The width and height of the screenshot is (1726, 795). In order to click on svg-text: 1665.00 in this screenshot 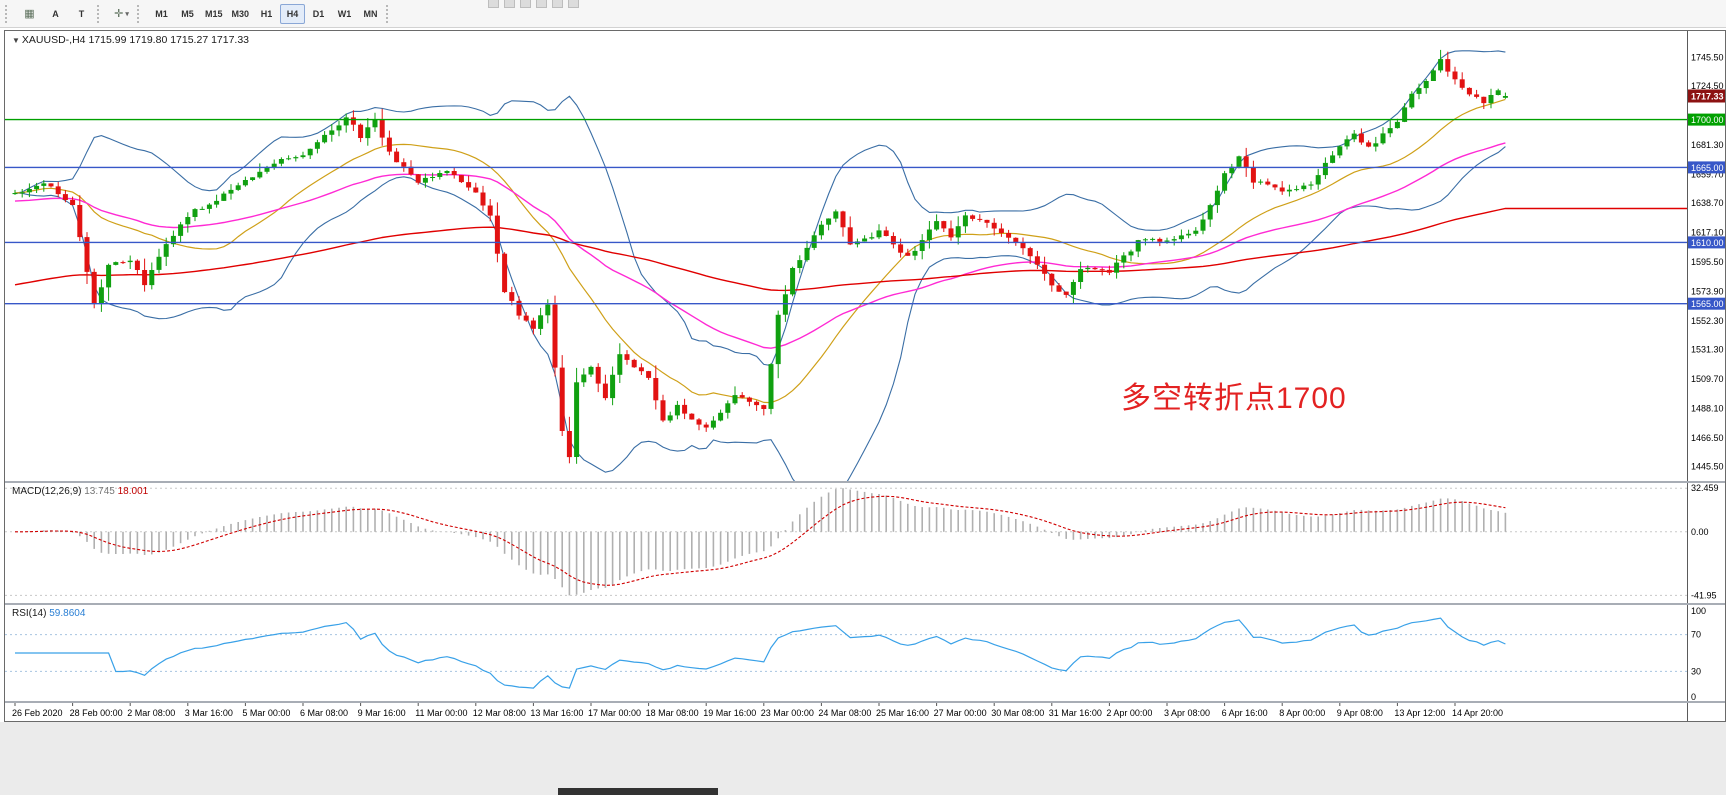, I will do `click(1707, 168)`.